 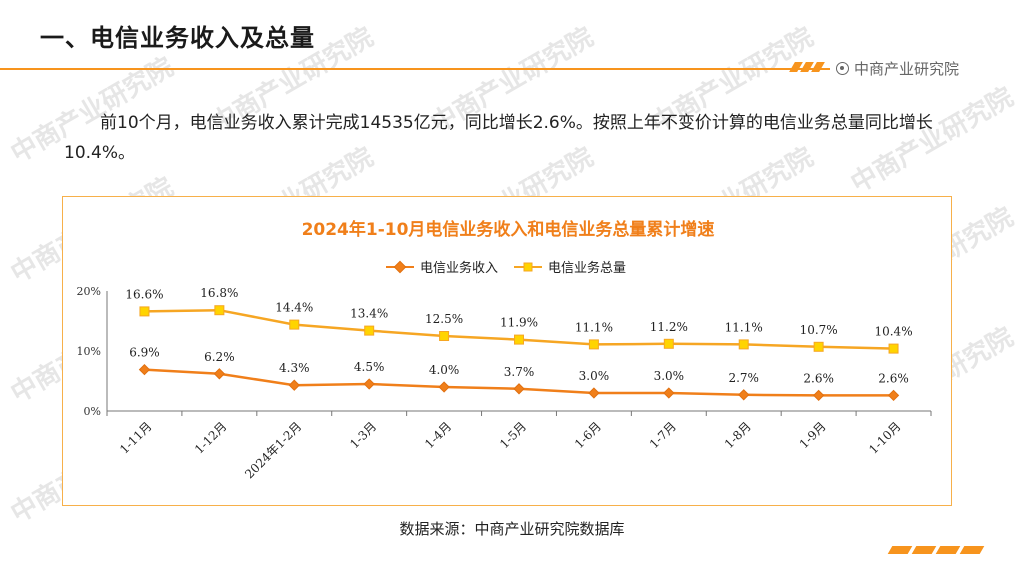 I want to click on data-source: 数据来源：中商产业研究院数据库, so click(x=512, y=529).